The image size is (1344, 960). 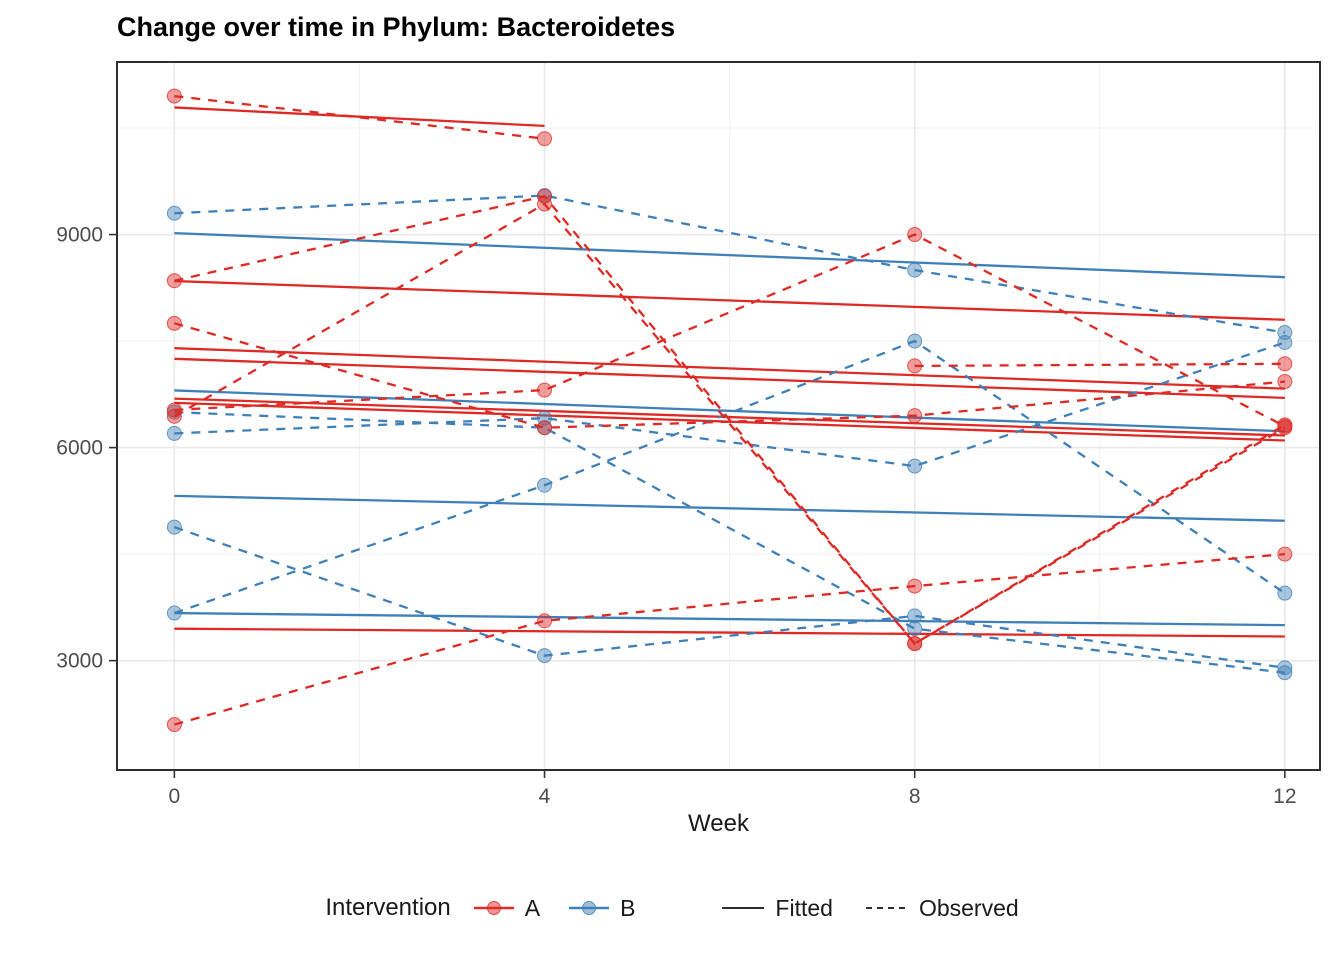 What do you see at coordinates (388, 907) in the screenshot?
I see `legend-title: Intervention` at bounding box center [388, 907].